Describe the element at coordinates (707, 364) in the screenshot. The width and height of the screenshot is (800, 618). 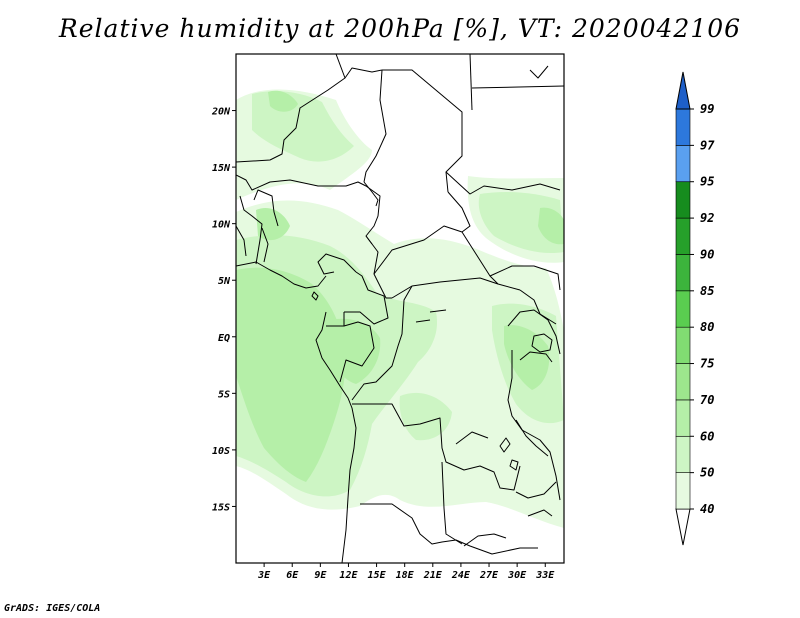
I see `colorbar-label: 75` at that location.